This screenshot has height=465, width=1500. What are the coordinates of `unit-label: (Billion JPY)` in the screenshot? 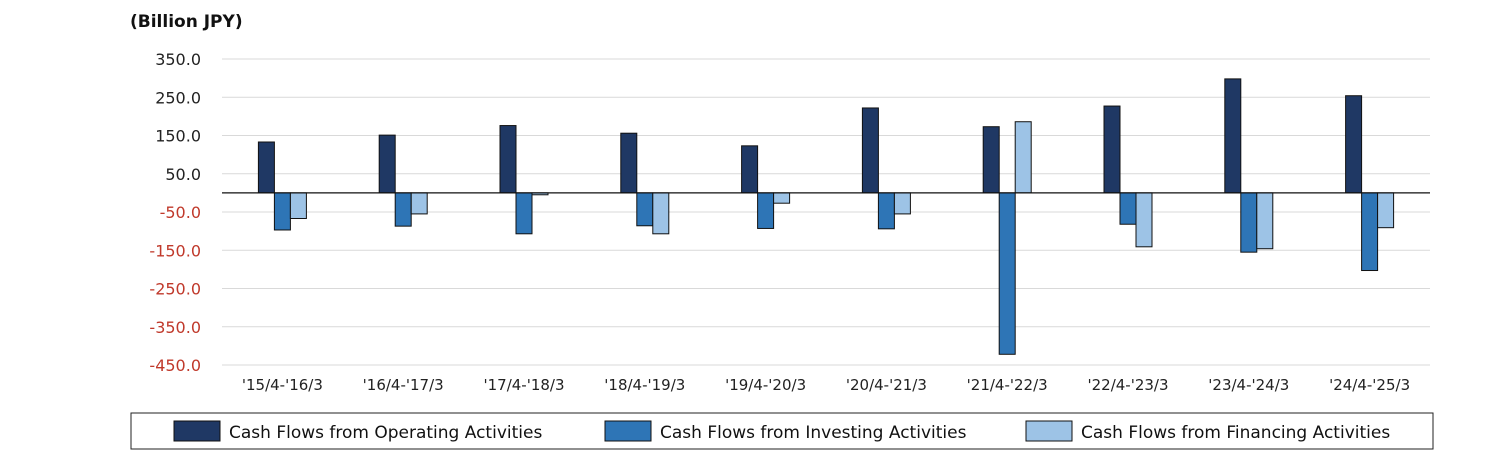 It's located at (186, 22).